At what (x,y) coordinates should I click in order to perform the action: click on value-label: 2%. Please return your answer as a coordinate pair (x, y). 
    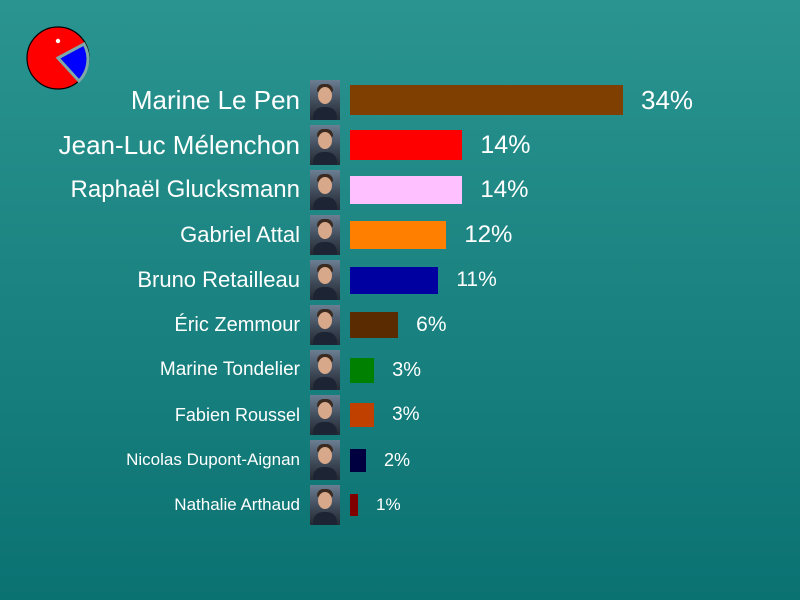
    Looking at the image, I should click on (397, 459).